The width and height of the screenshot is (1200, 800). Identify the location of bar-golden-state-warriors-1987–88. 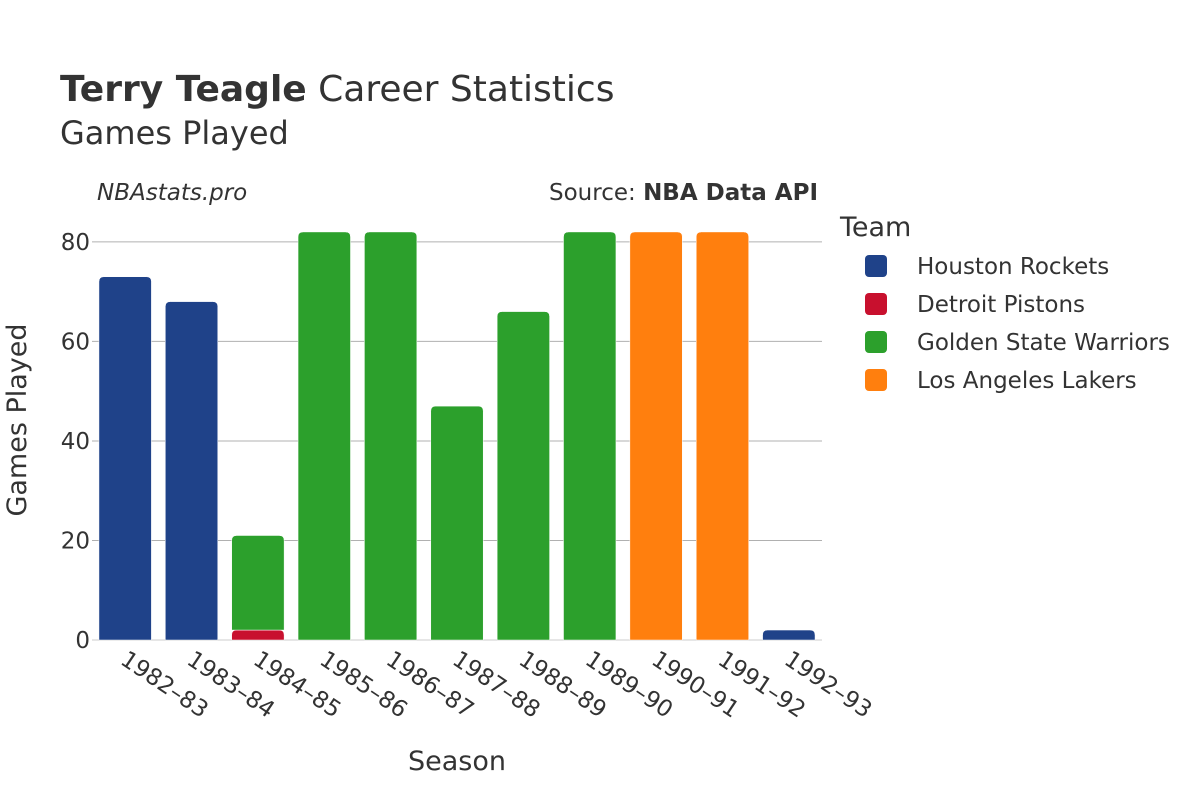
(457, 523).